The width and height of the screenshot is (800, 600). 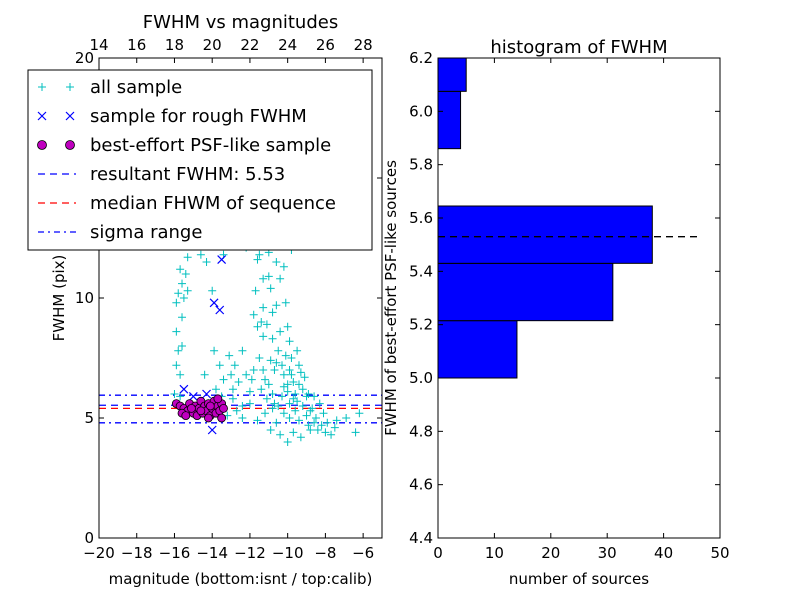 I want to click on left-y-tick-label: 10, so click(x=84, y=298).